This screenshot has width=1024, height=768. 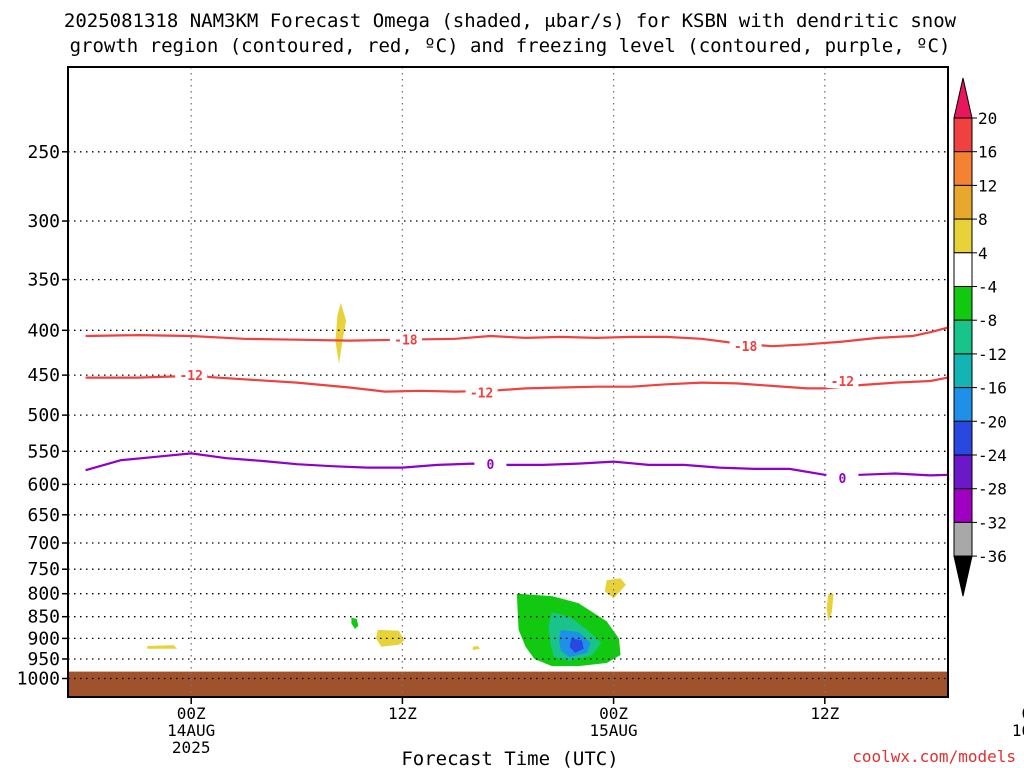 What do you see at coordinates (43, 569) in the screenshot?
I see `y-tick-label: 750` at bounding box center [43, 569].